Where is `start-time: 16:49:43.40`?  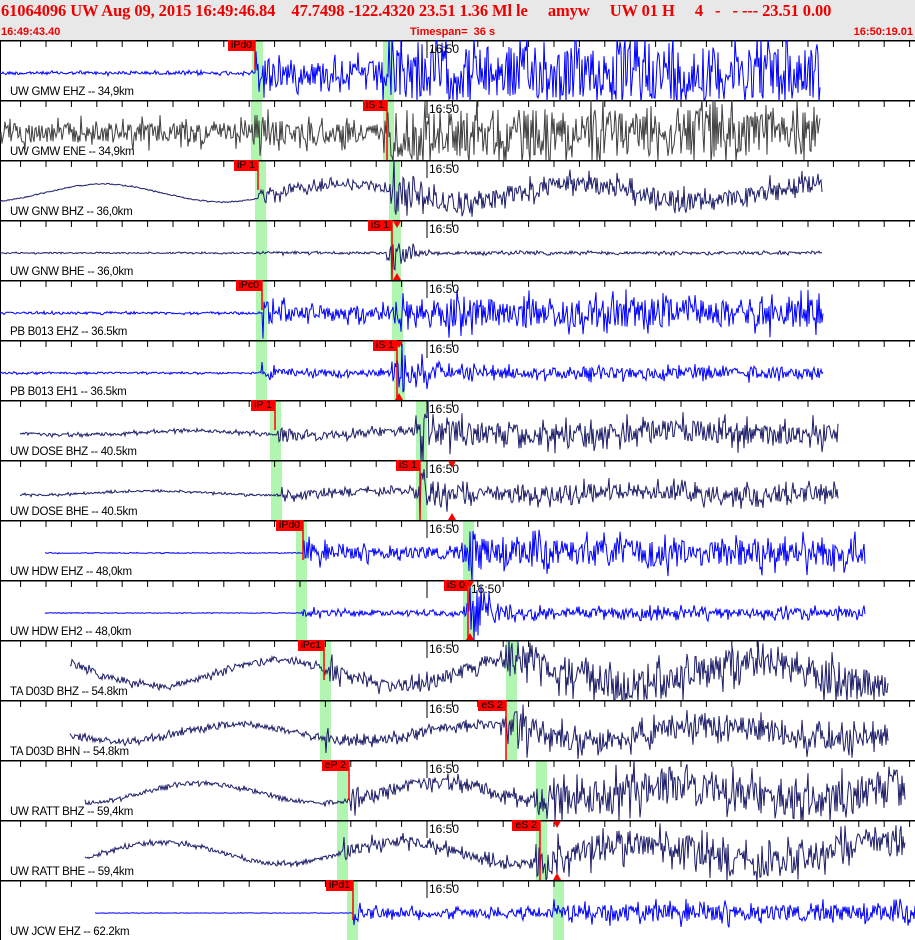
start-time: 16:49:43.40 is located at coordinates (31, 32).